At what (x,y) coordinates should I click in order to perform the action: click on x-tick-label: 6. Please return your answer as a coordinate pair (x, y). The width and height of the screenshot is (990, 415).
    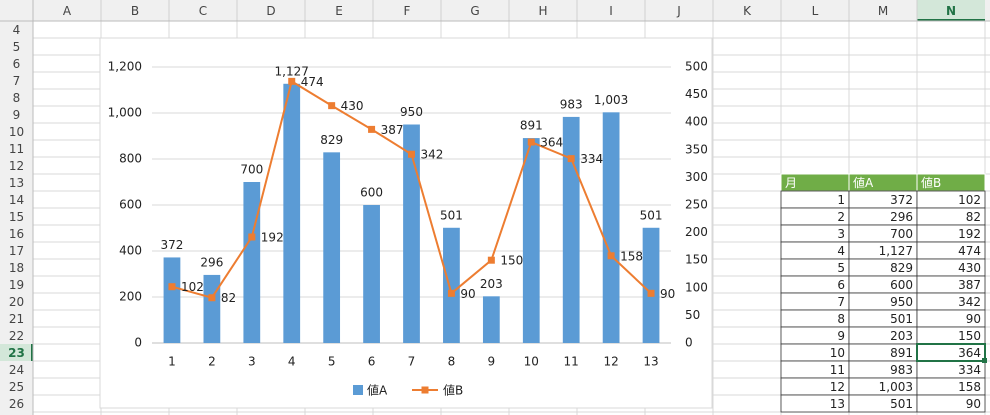
    Looking at the image, I should click on (372, 362).